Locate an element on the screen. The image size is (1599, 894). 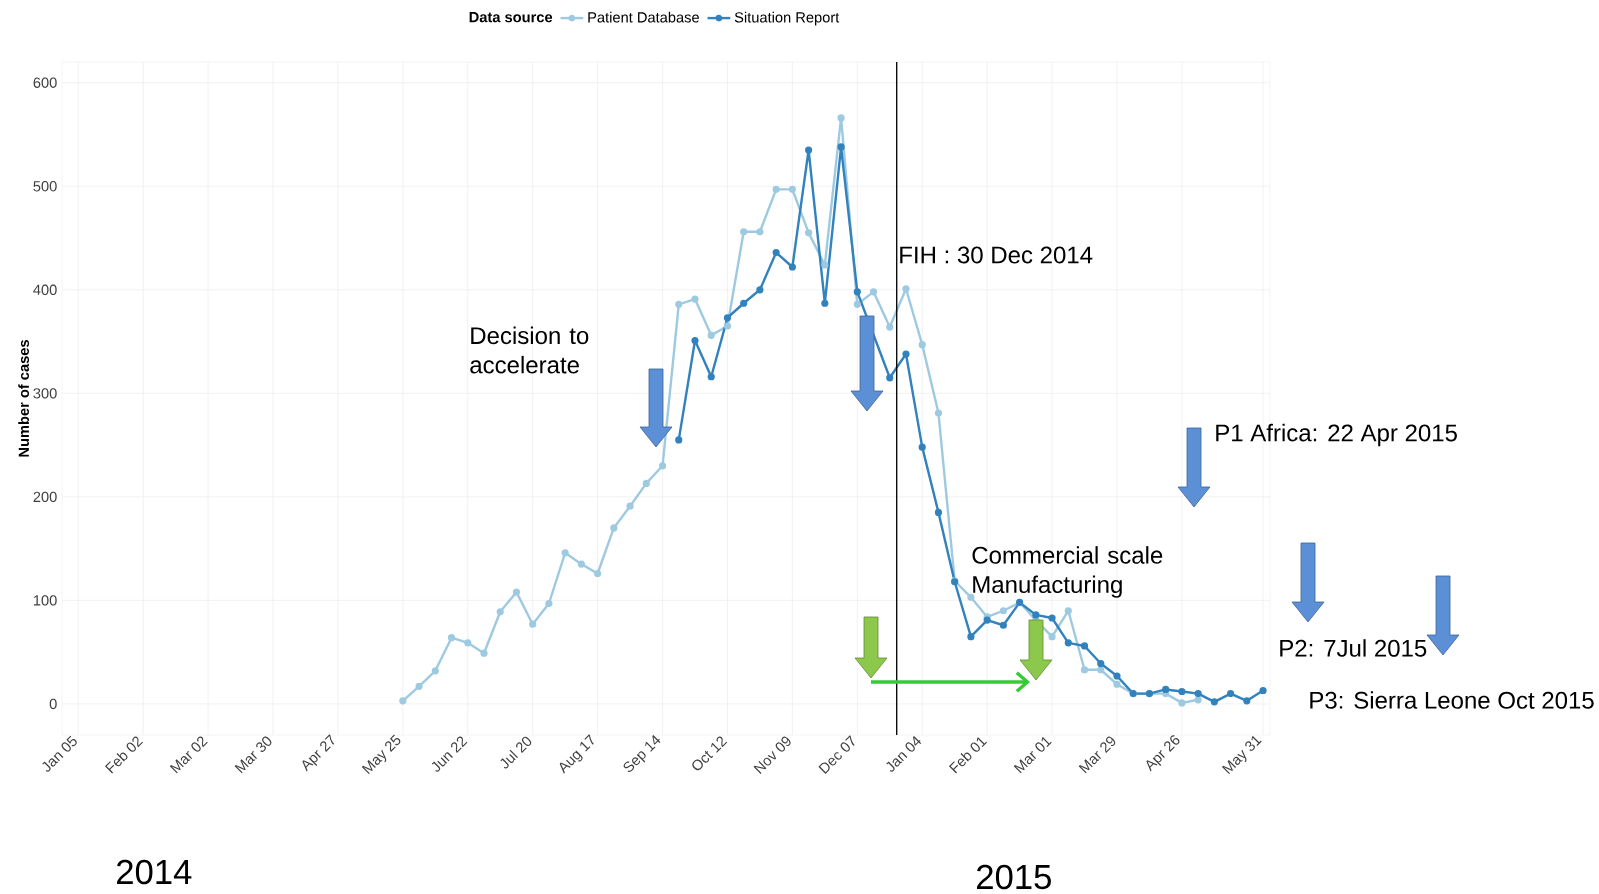
x-tick-label: May 31 is located at coordinates (1241, 755).